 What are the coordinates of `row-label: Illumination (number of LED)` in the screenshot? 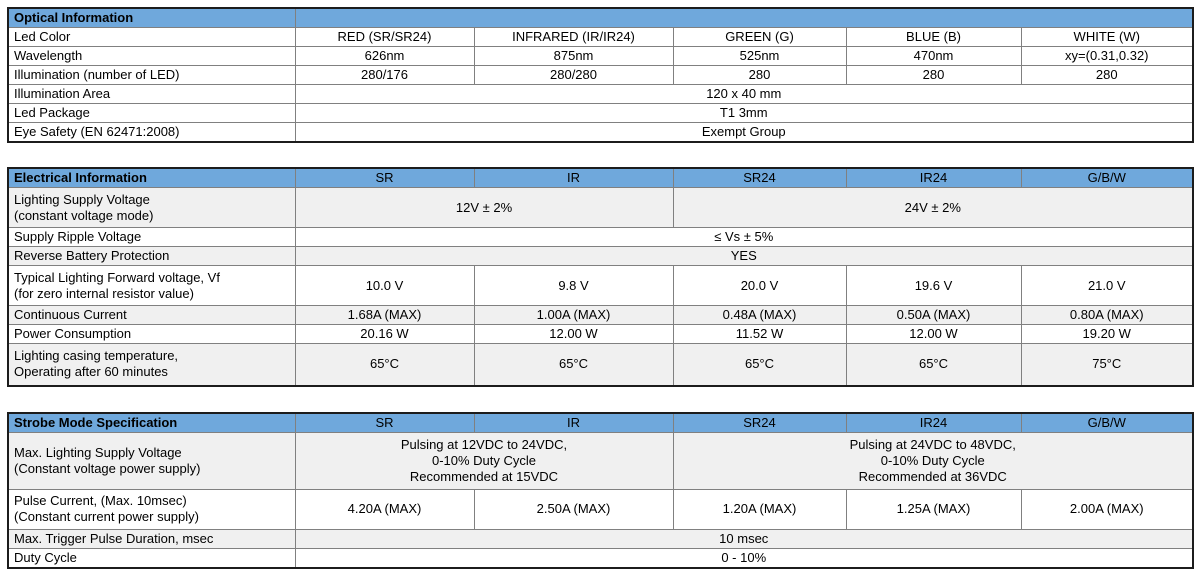 It's located at (151, 75).